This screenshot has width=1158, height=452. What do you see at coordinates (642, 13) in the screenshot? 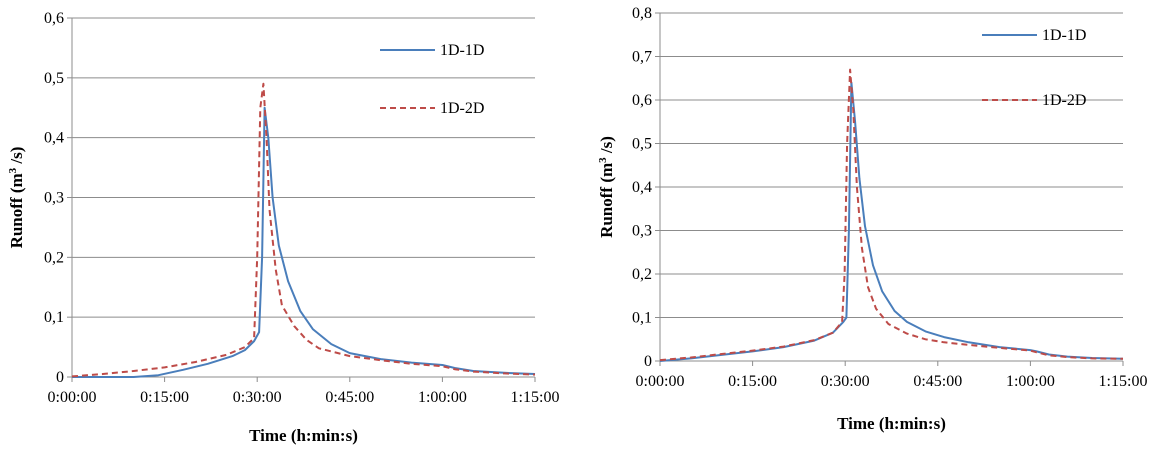
I see `y-tick-label: 0,8` at bounding box center [642, 13].